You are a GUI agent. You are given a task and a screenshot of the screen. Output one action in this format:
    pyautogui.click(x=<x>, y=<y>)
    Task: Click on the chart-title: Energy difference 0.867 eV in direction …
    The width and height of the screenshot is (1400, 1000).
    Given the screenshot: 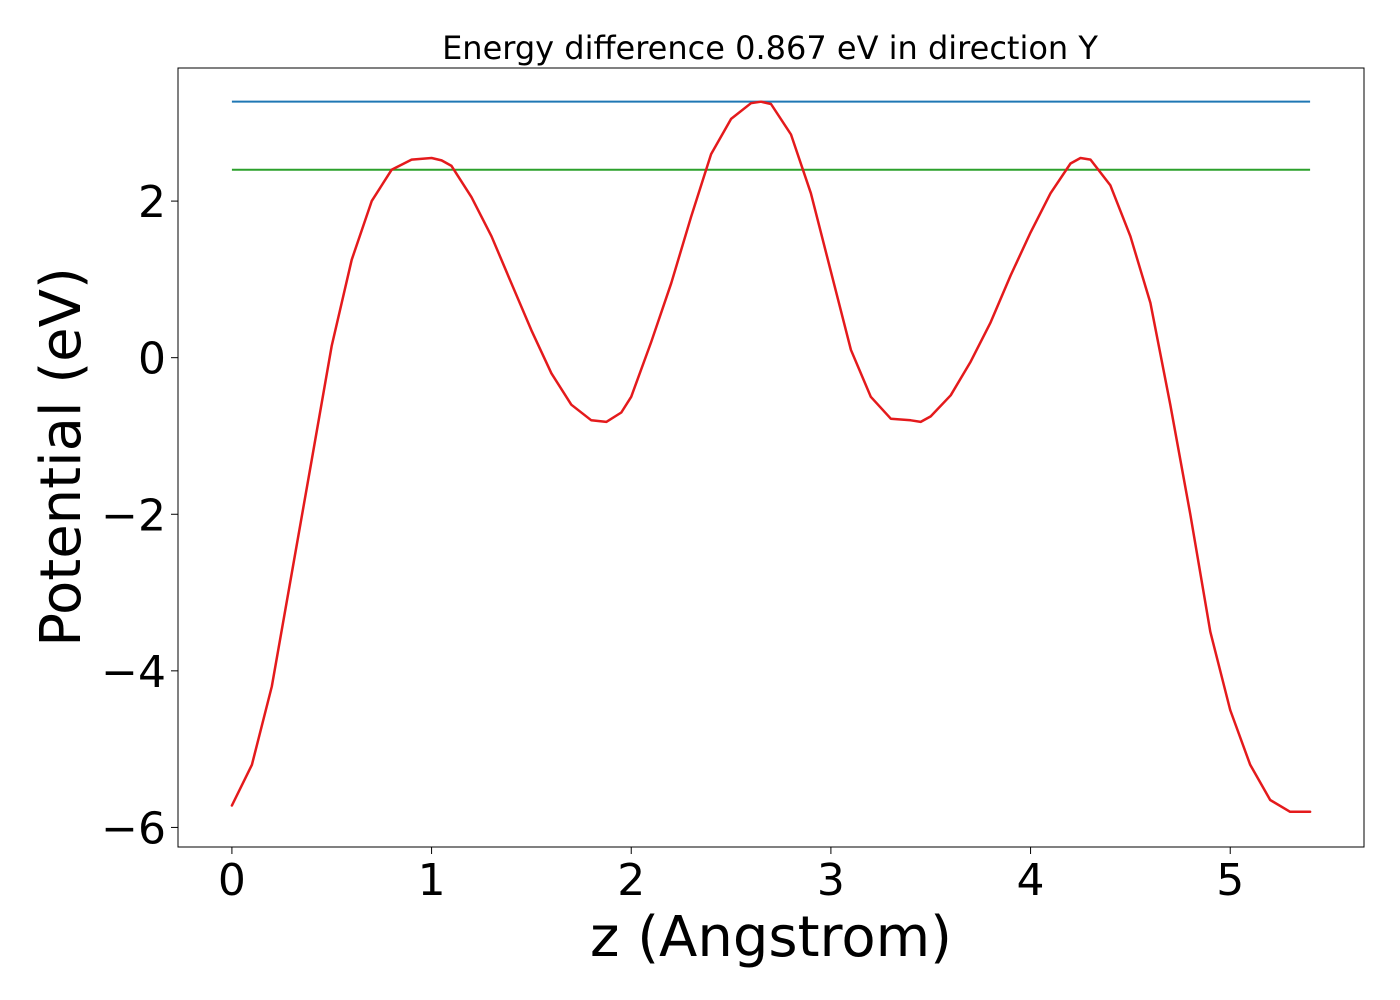 What is the action you would take?
    pyautogui.click(x=770, y=48)
    